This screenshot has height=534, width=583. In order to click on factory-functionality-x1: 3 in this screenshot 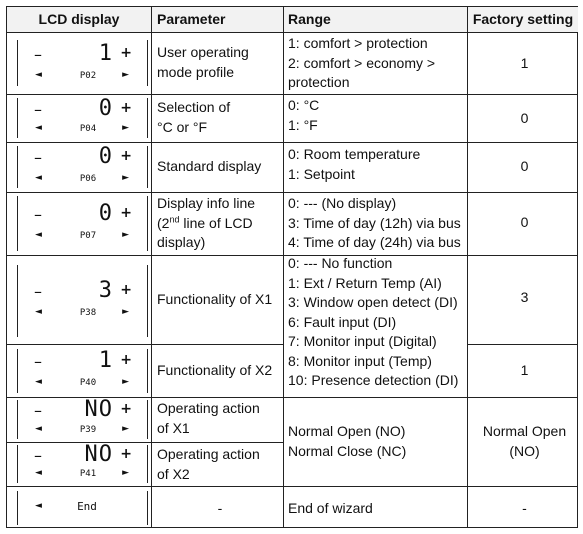, I will do `click(524, 297)`.